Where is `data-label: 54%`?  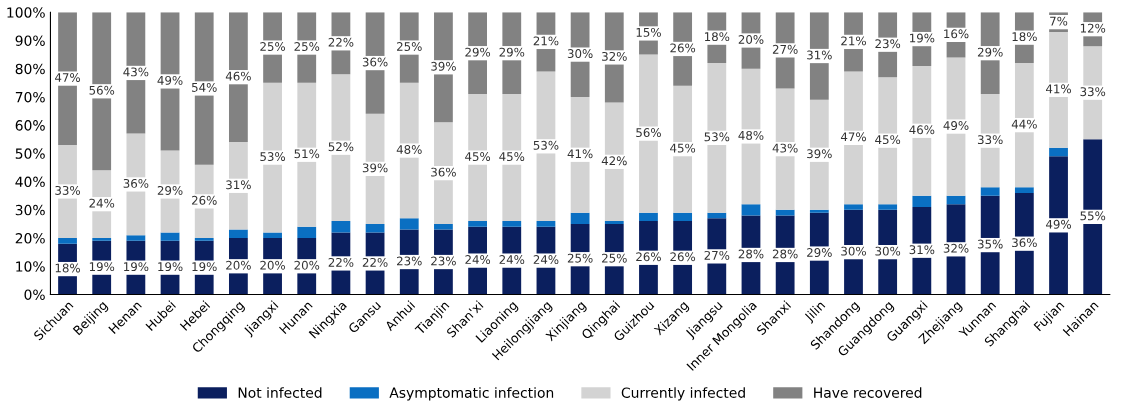
data-label: 54% is located at coordinates (204, 87).